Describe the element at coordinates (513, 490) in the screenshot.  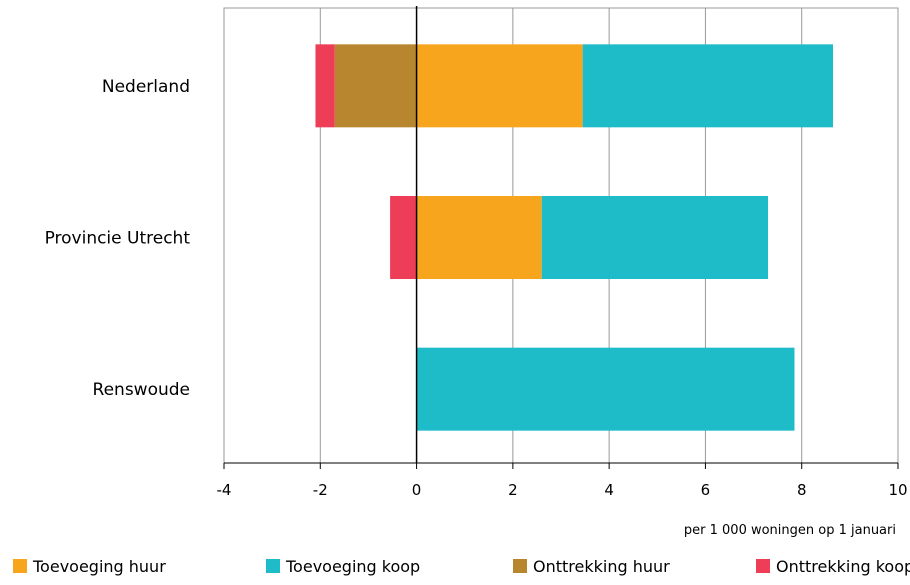
I see `x-tick-label-3: 2` at that location.